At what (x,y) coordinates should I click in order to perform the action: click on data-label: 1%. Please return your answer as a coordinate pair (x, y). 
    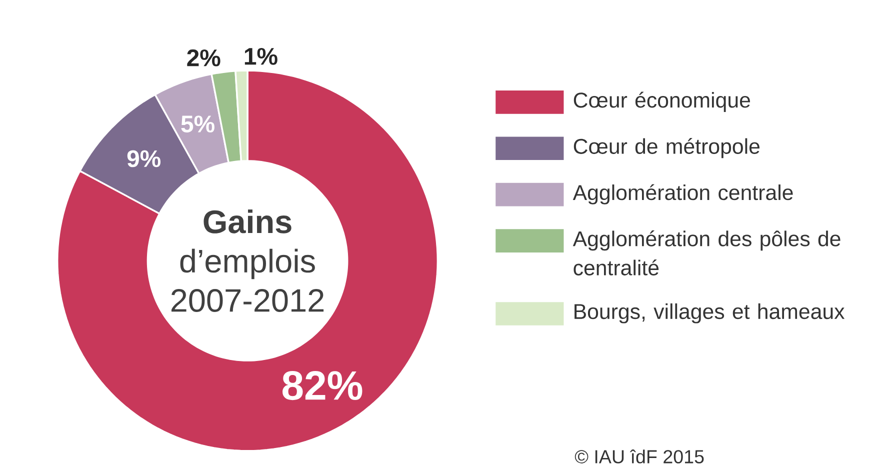
    Looking at the image, I should click on (261, 56).